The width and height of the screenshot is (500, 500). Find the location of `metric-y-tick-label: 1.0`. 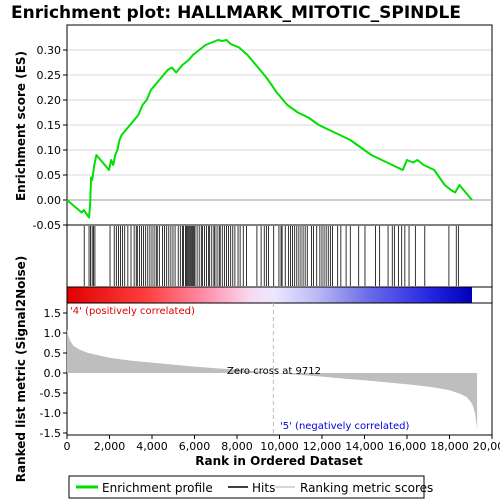

metric-y-tick-label: 1.0 is located at coordinates (53, 333).